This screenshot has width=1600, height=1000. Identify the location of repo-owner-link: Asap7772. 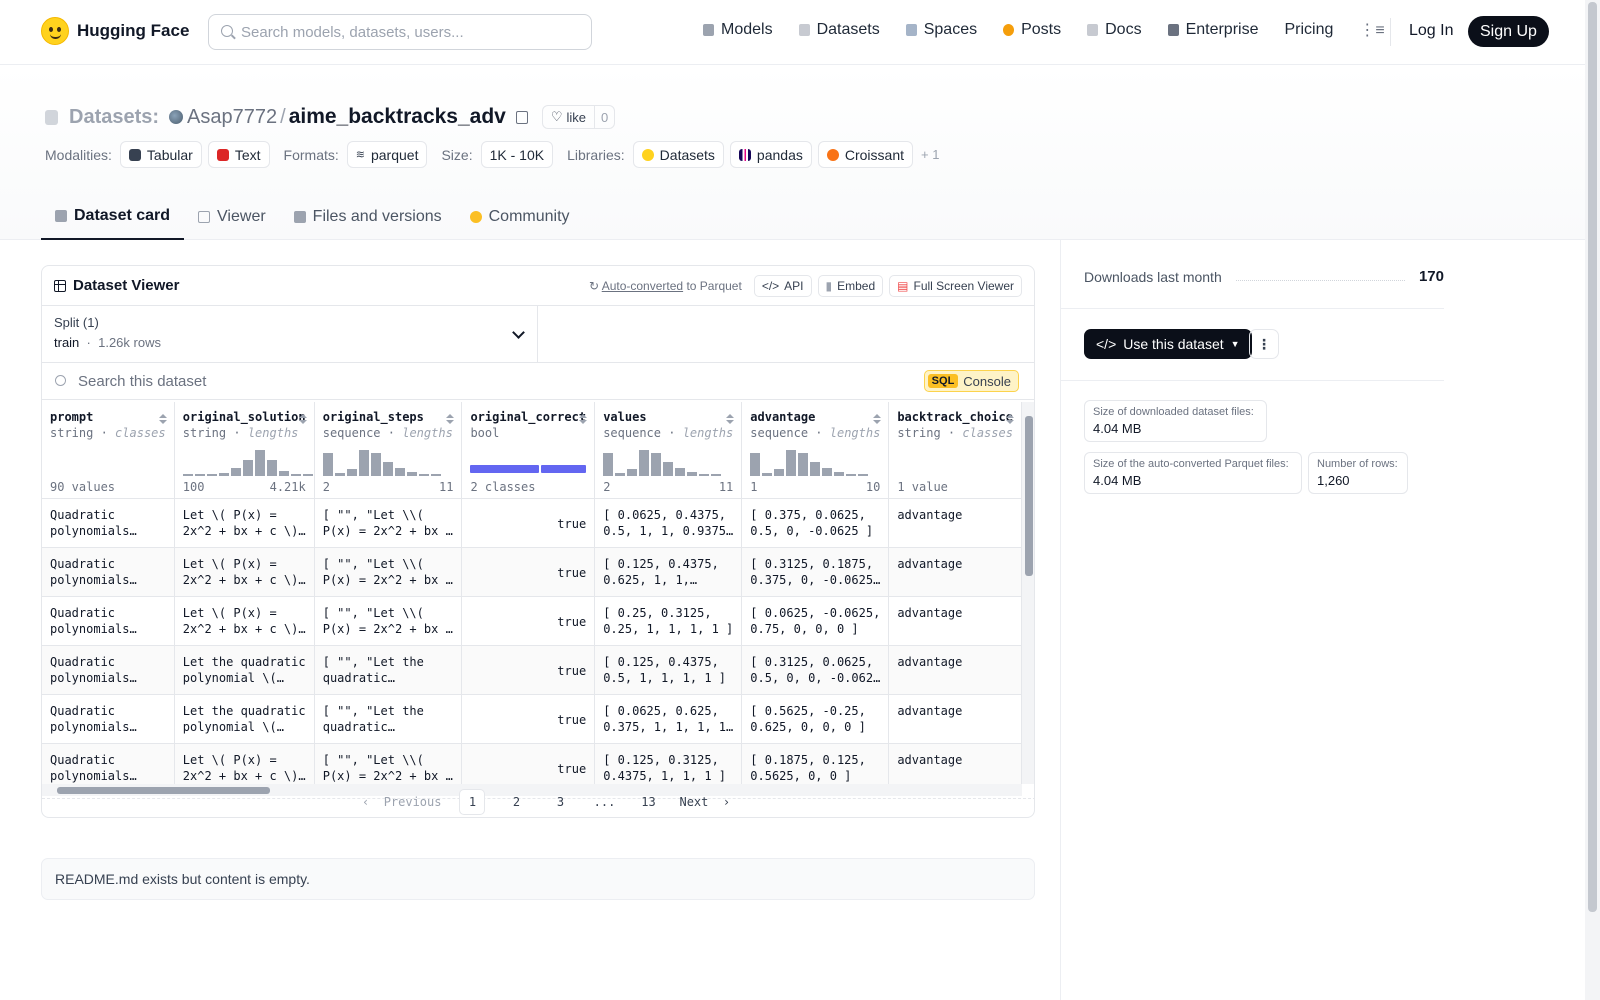
(232, 116).